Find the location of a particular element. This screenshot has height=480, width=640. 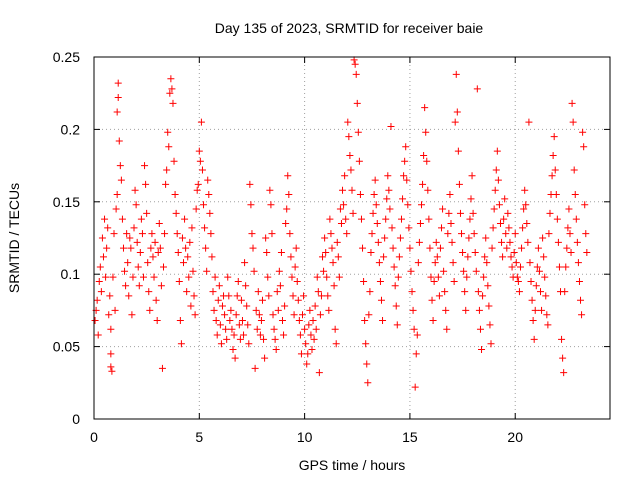

x-tick-label: 5 is located at coordinates (199, 437).